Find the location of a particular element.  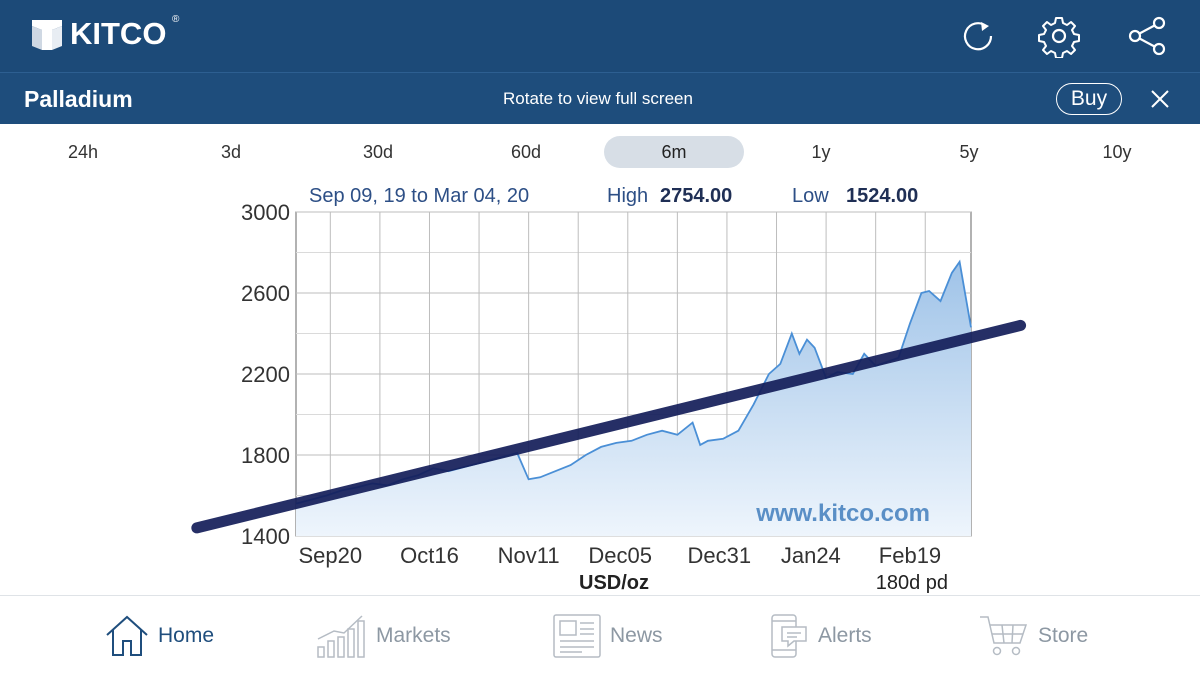

nav-store-label: Store is located at coordinates (1063, 635).